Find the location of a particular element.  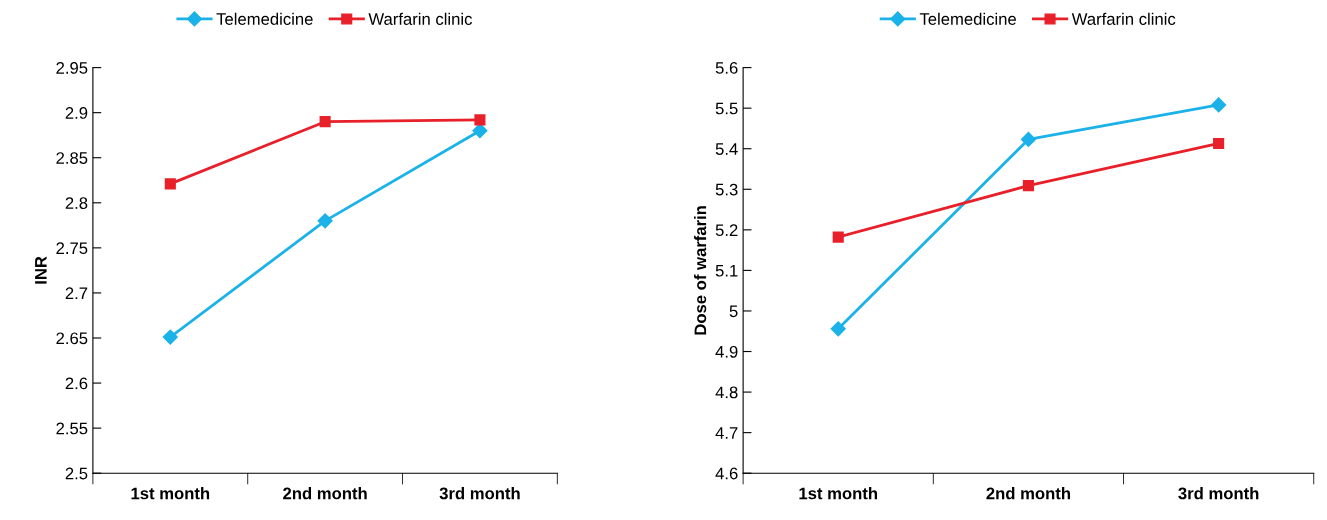

y-tick-label: 5.1 is located at coordinates (726, 270).